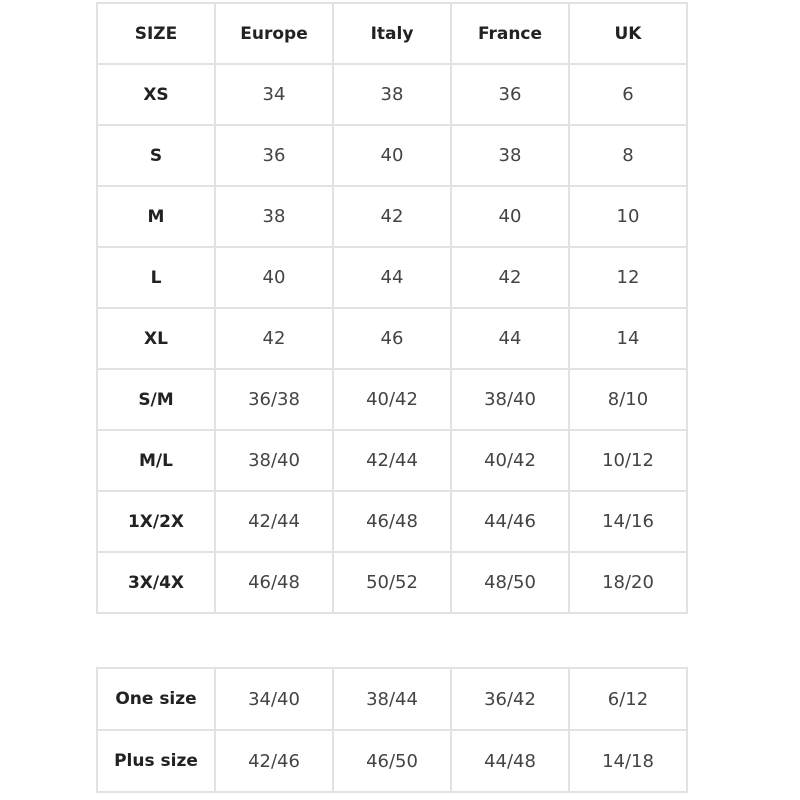 The height and width of the screenshot is (800, 800). I want to click on size-value-cell: 50/52, so click(392, 582).